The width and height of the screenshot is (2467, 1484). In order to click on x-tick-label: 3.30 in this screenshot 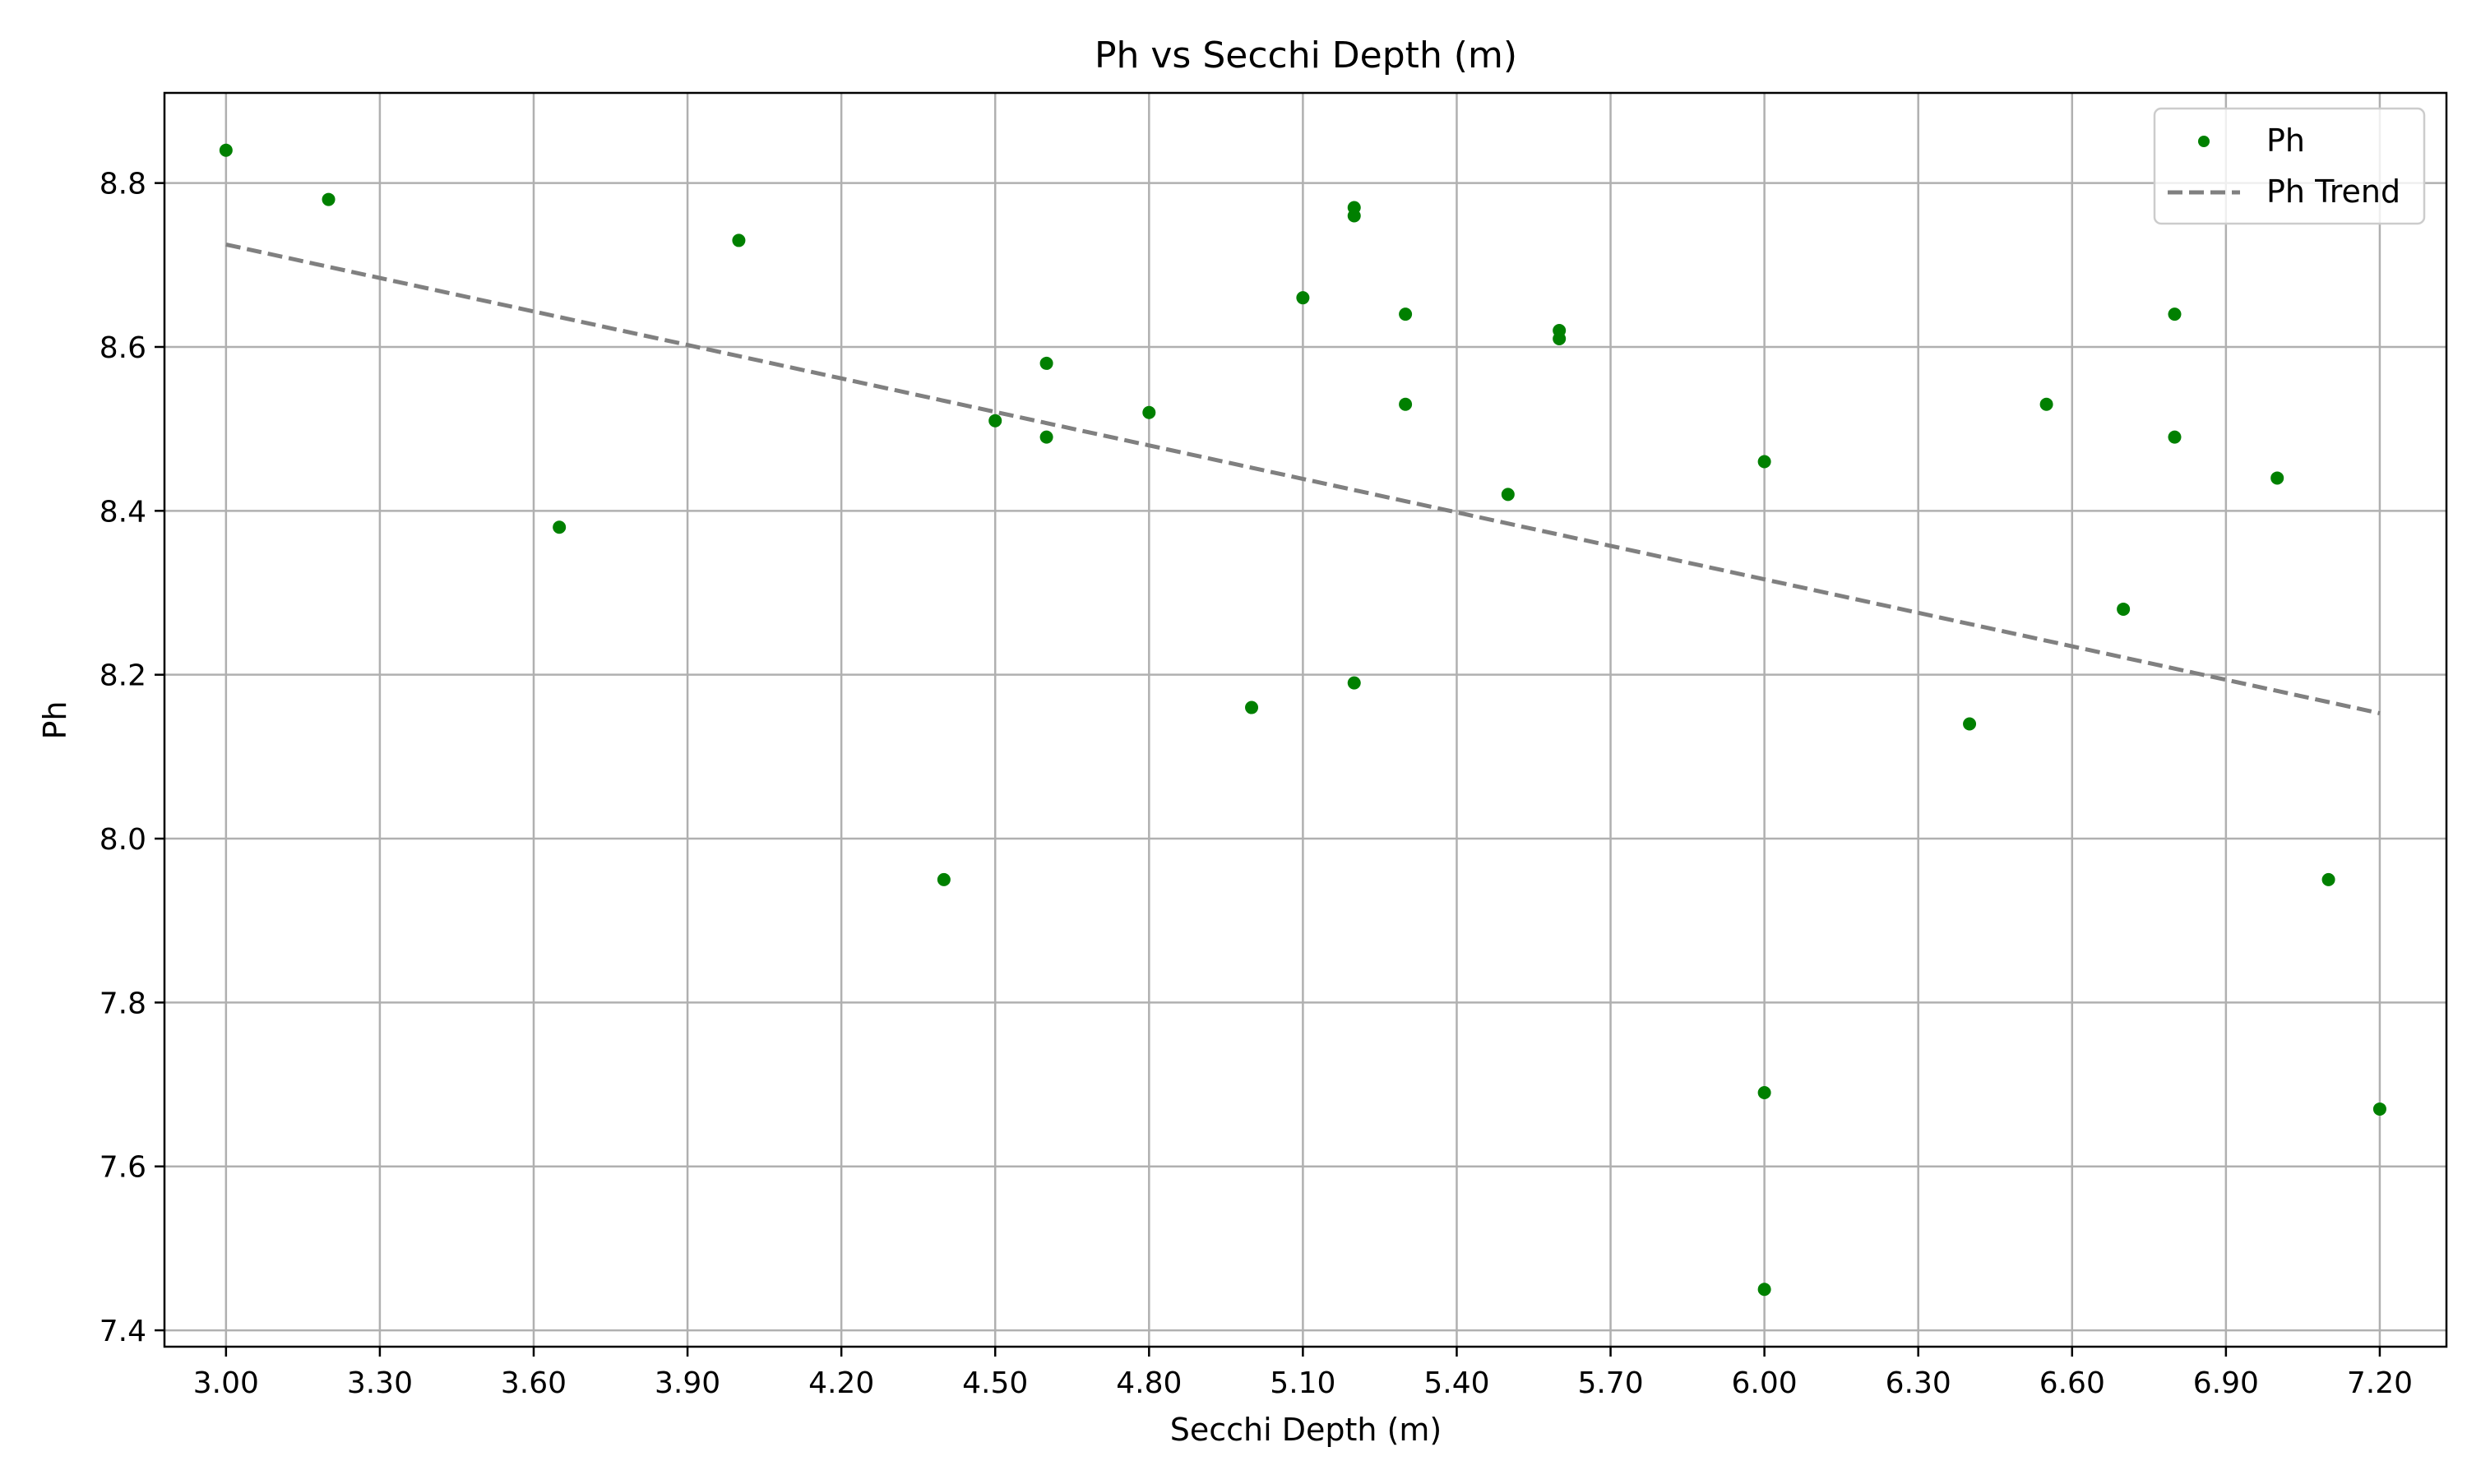, I will do `click(380, 1383)`.